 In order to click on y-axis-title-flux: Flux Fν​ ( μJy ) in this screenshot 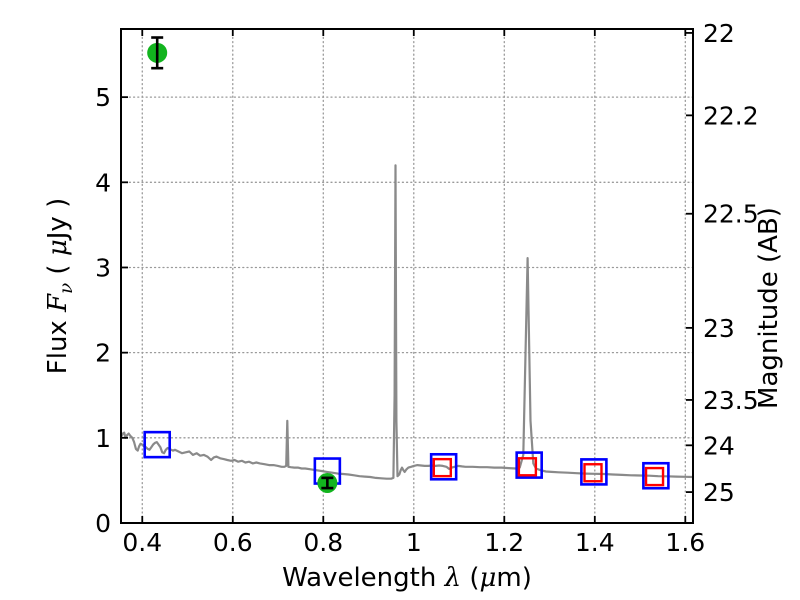, I will do `click(60, 286)`.